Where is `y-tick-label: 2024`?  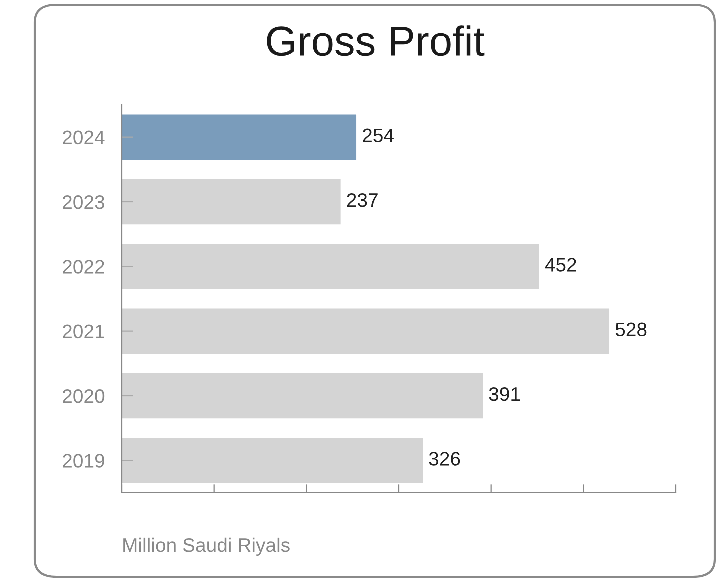 y-tick-label: 2024 is located at coordinates (84, 137).